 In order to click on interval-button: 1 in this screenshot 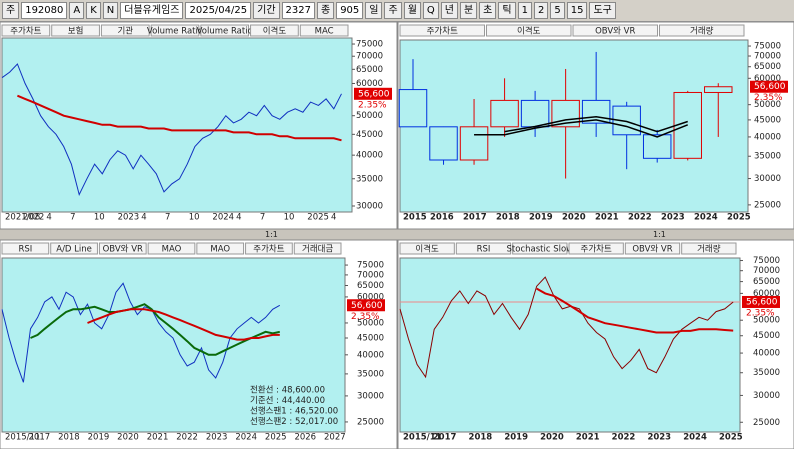, I will do `click(524, 10)`.